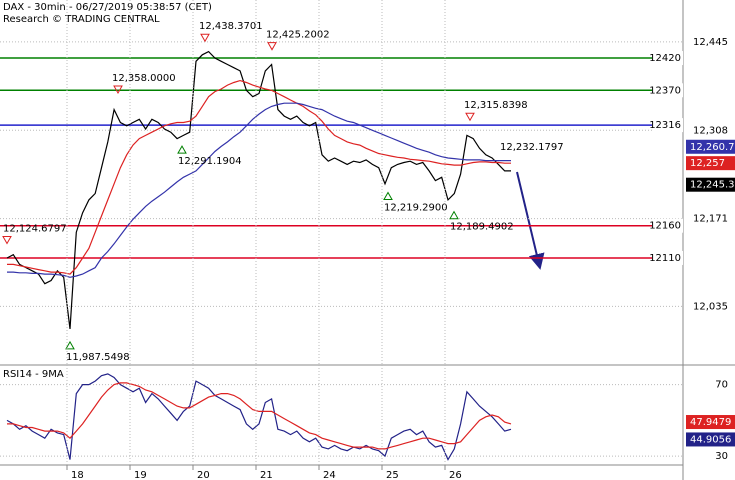 The image size is (735, 480). What do you see at coordinates (81, 19) in the screenshot?
I see `chart-subtitle: Research © TRADING CENTRAL` at bounding box center [81, 19].